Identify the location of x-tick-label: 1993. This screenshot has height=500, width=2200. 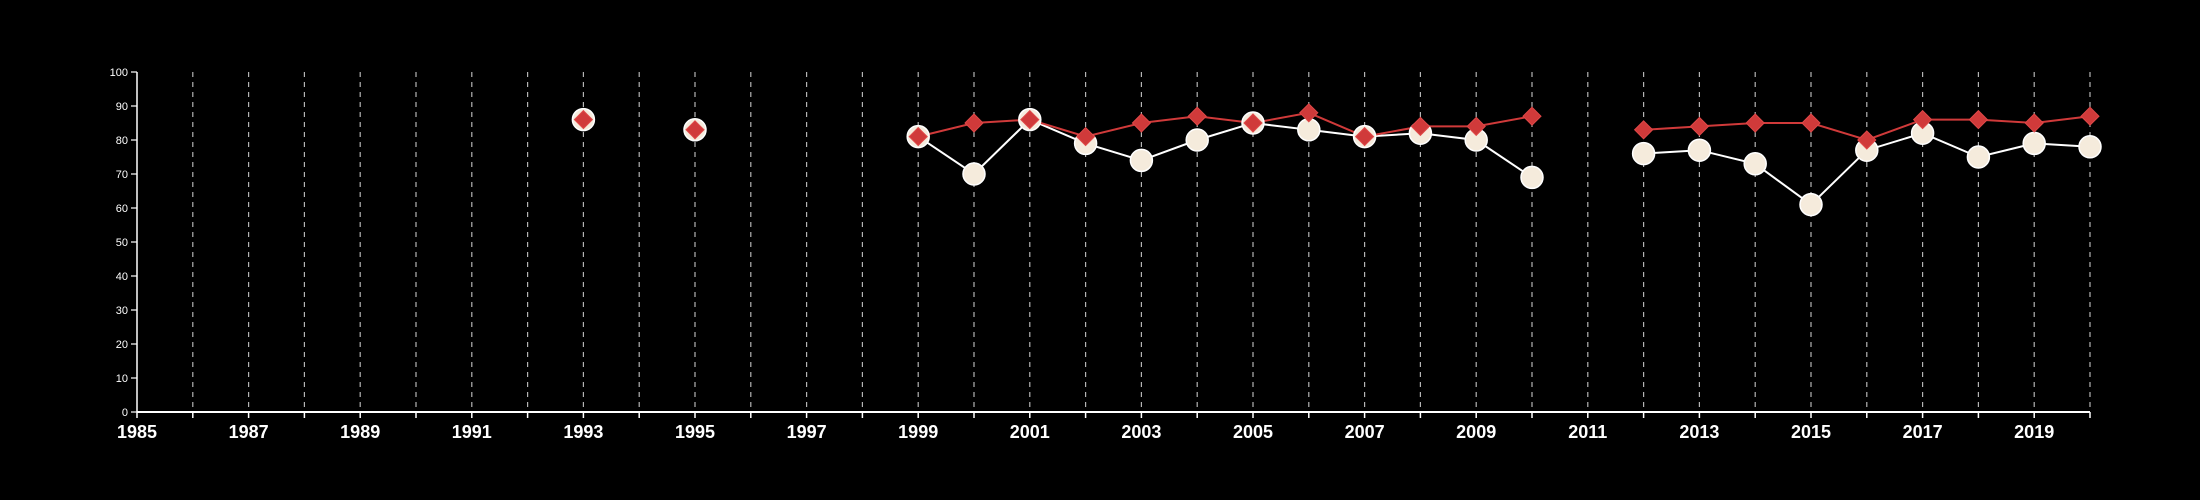
(583, 432).